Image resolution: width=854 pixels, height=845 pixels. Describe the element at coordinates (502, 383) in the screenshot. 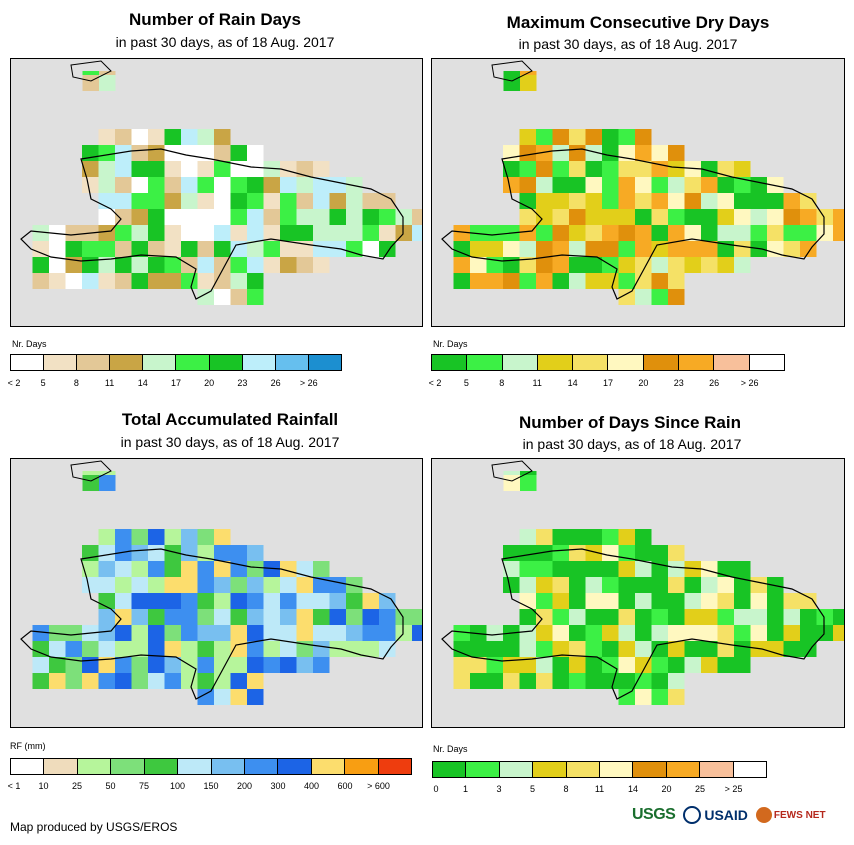

I see `legend-tick: 8` at that location.